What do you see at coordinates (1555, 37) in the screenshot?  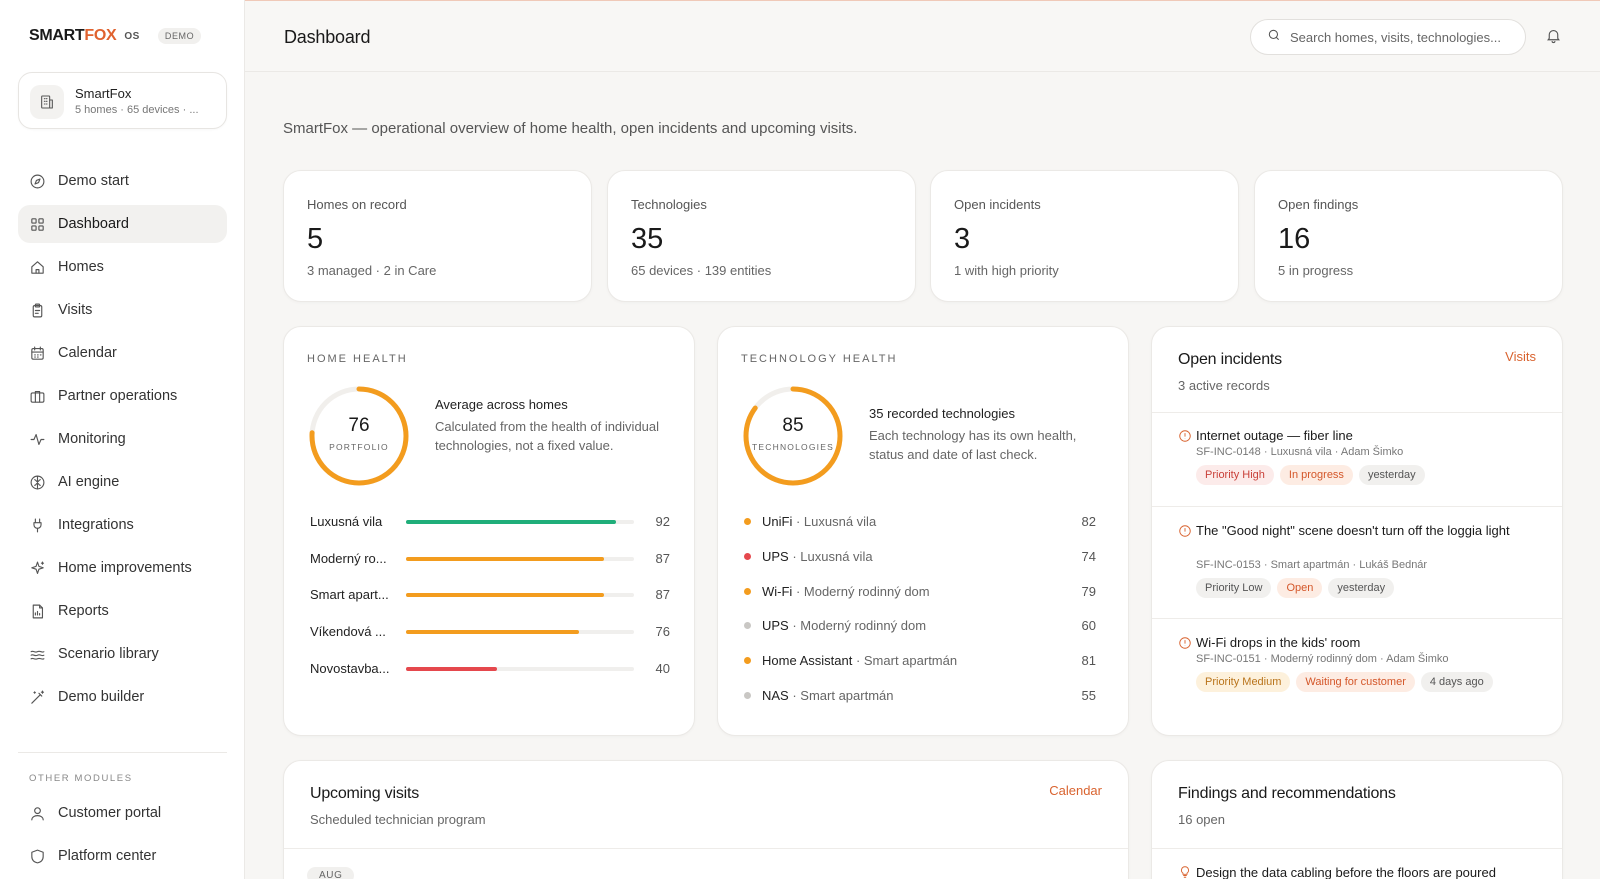 I see `bell-icon` at bounding box center [1555, 37].